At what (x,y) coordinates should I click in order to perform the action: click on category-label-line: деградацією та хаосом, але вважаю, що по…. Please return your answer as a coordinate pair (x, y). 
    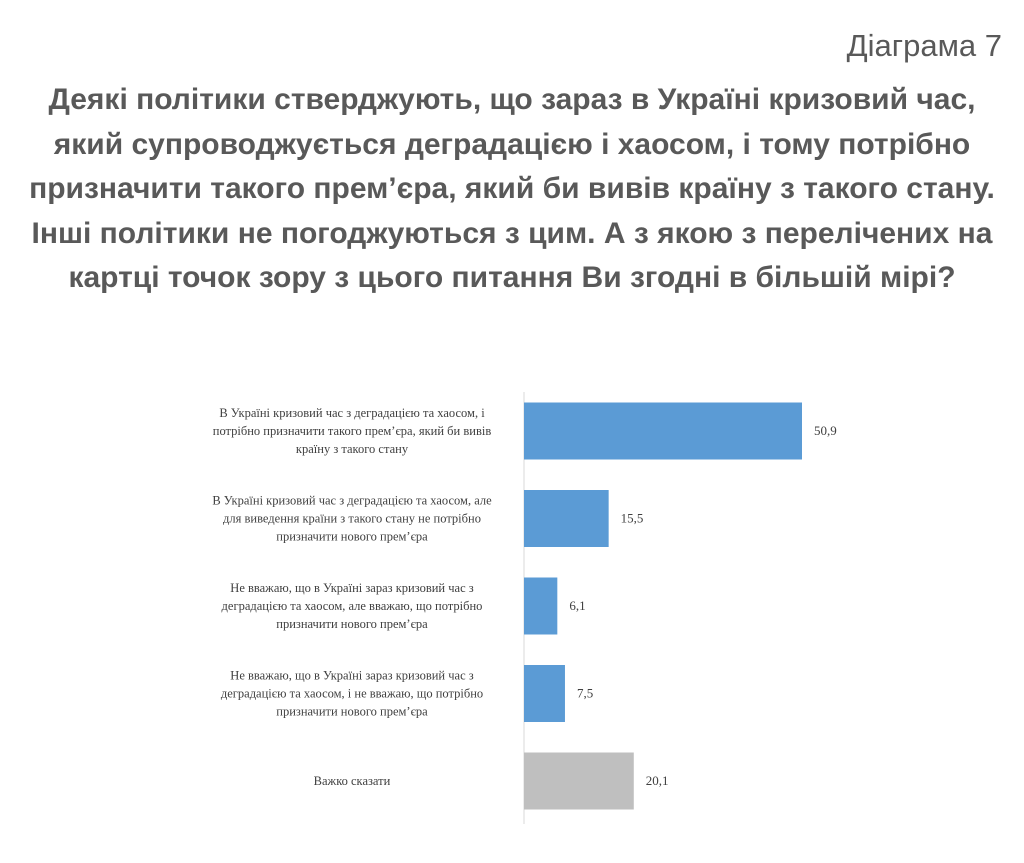
    Looking at the image, I should click on (352, 606).